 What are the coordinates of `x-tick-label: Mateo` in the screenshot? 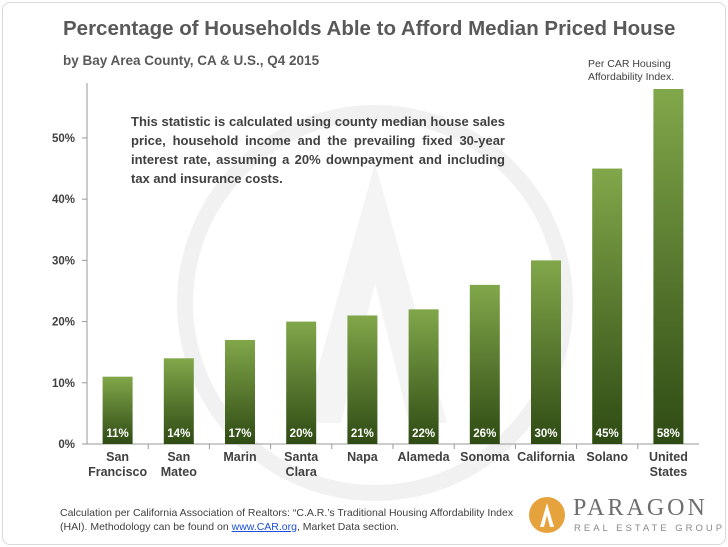 It's located at (179, 472).